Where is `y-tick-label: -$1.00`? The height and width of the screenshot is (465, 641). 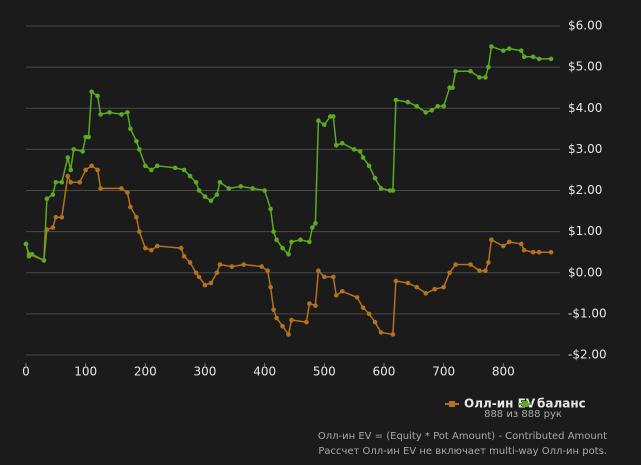
y-tick-label: -$1.00 is located at coordinates (587, 313).